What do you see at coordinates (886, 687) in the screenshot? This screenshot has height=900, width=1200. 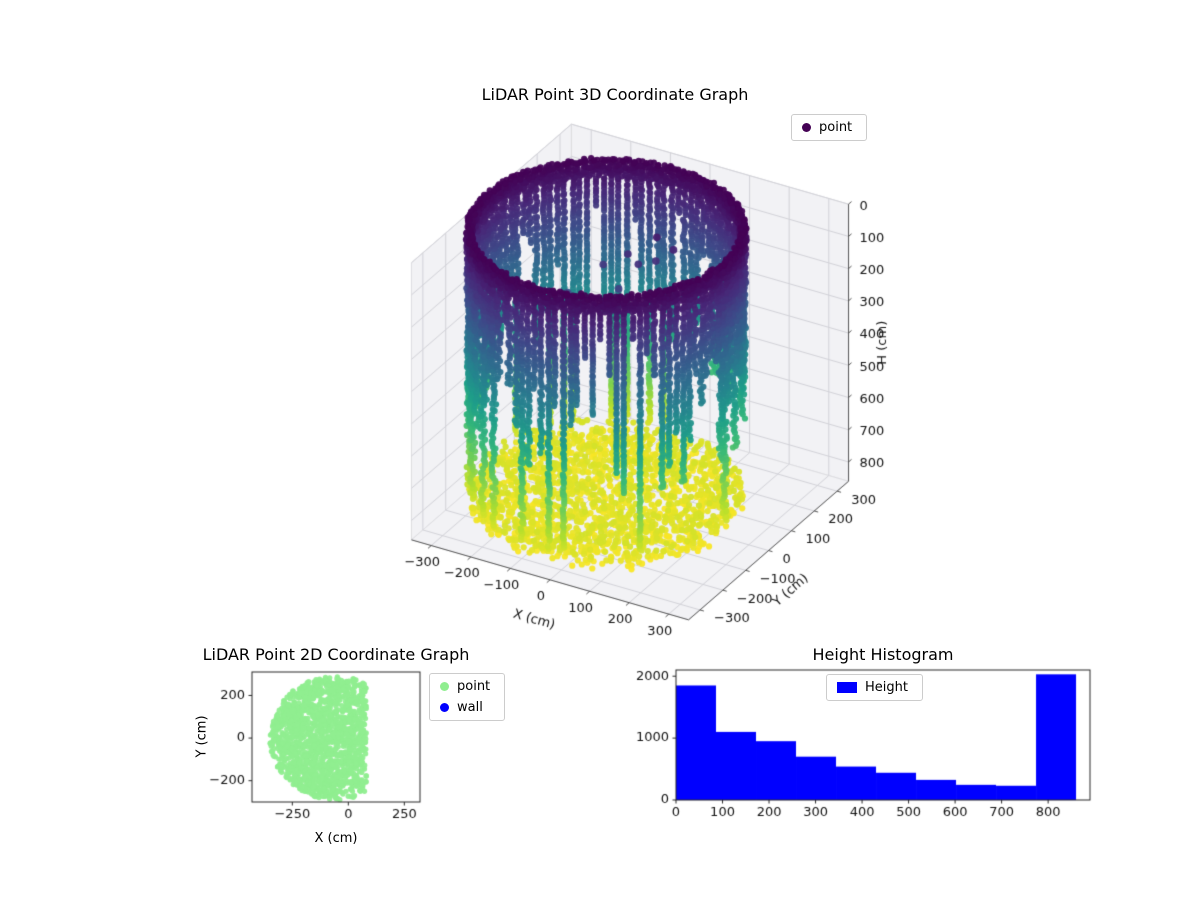 I see `legend-label-height: Height` at bounding box center [886, 687].